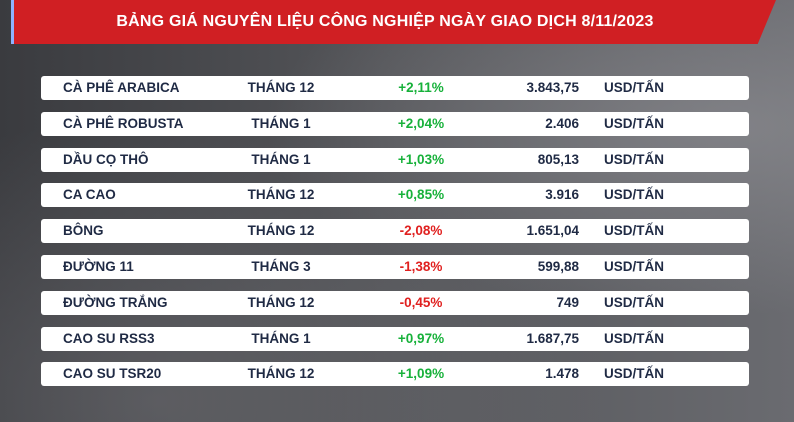 The image size is (794, 422). What do you see at coordinates (395, 195) in the screenshot?
I see `table-row: CA CAO THÁNG 12 +0,85% 3.916 USD/TẤN` at bounding box center [395, 195].